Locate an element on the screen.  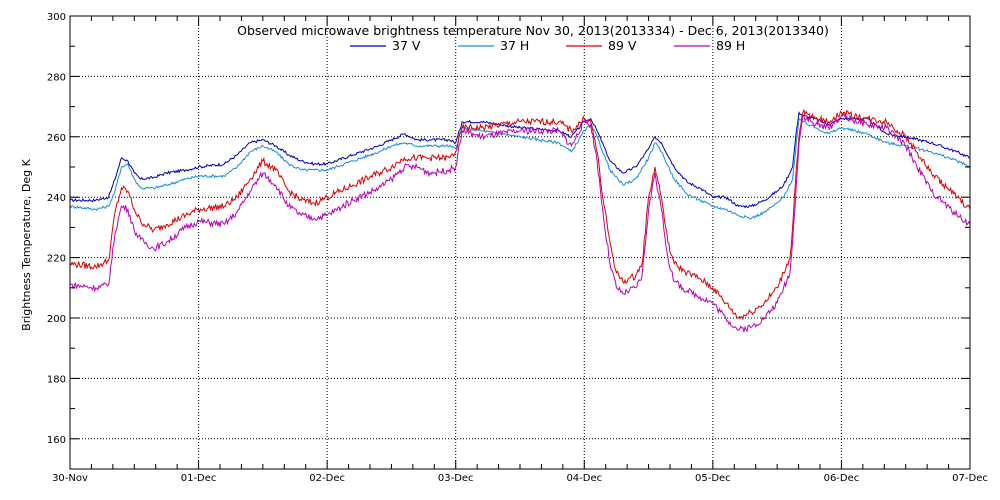
legend-label: 89 H is located at coordinates (730, 45).